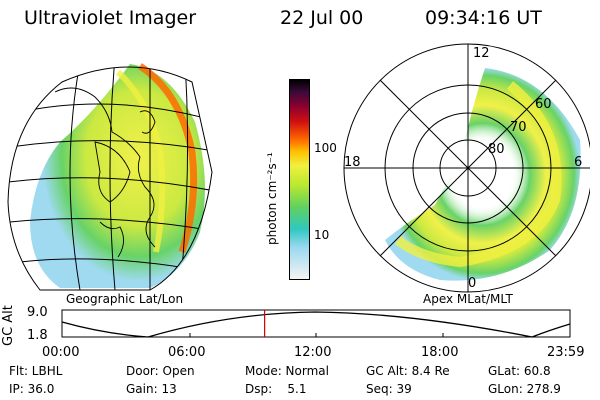 The height and width of the screenshot is (400, 600). Describe the element at coordinates (313, 352) in the screenshot. I see `altitude-xtick-1200: 12:00` at that location.